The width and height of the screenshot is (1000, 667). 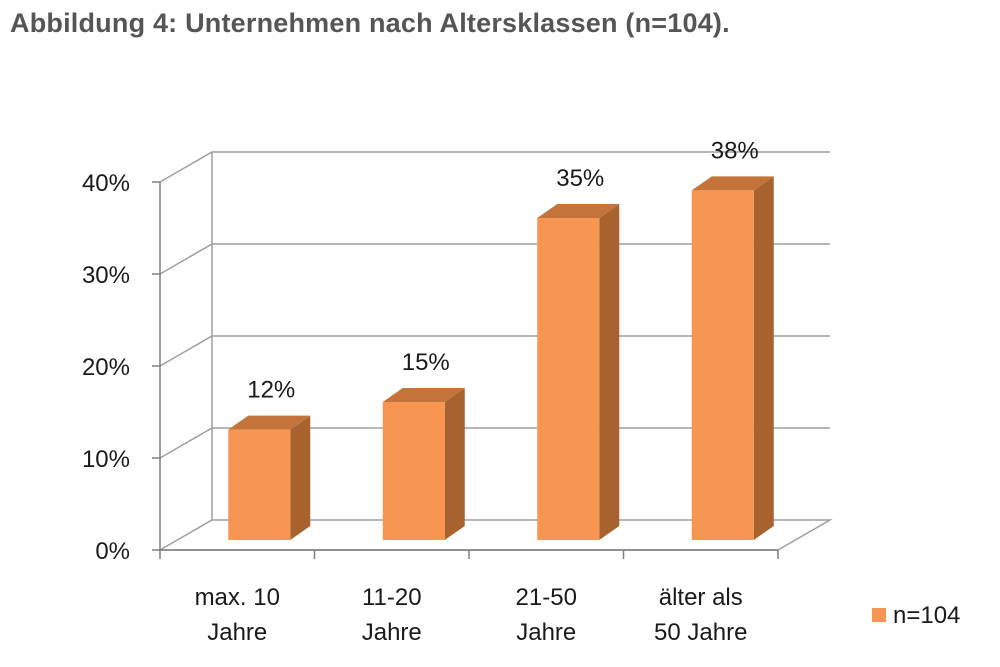 What do you see at coordinates (701, 597) in the screenshot?
I see `category-label-line: älter als` at bounding box center [701, 597].